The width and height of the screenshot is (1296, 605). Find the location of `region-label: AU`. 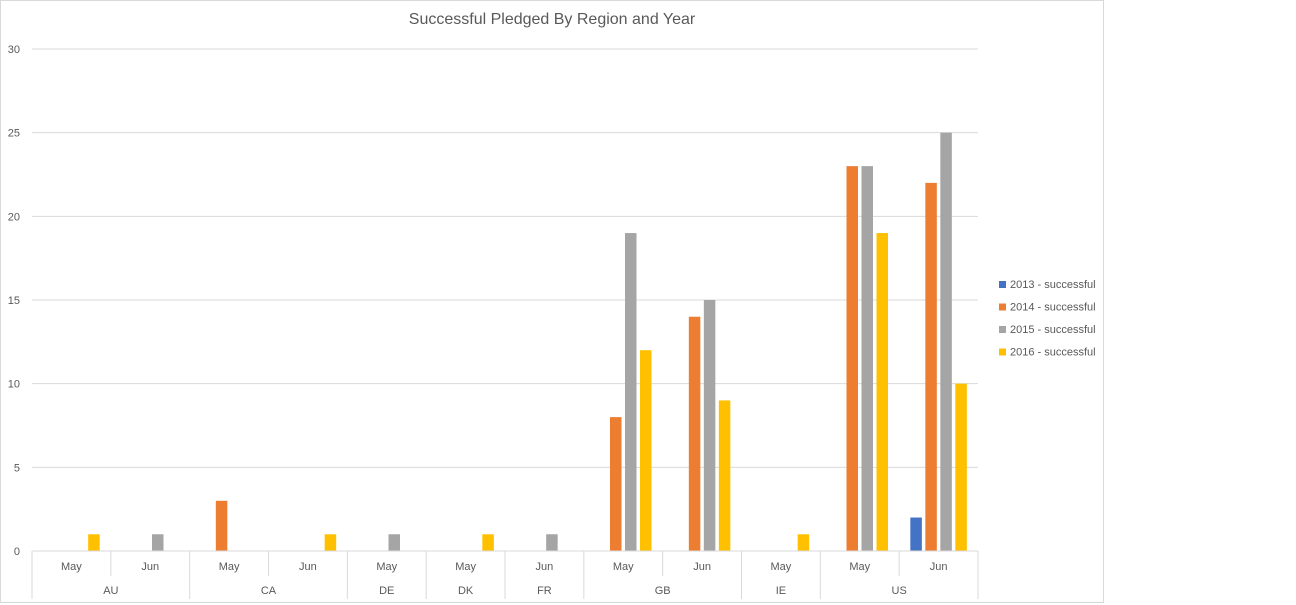

region-label: AU is located at coordinates (110, 591).